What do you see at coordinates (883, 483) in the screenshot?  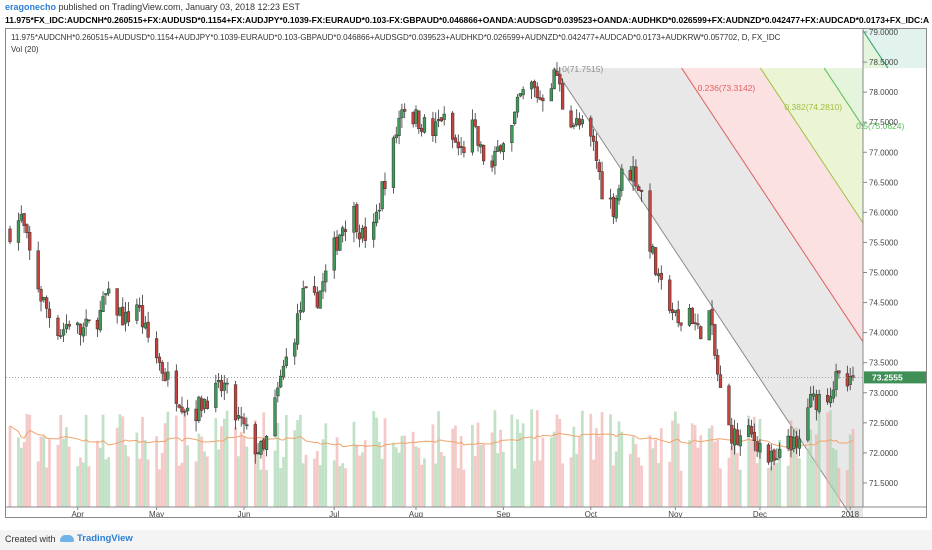 I see `price-tick-label: 71.5000` at bounding box center [883, 483].